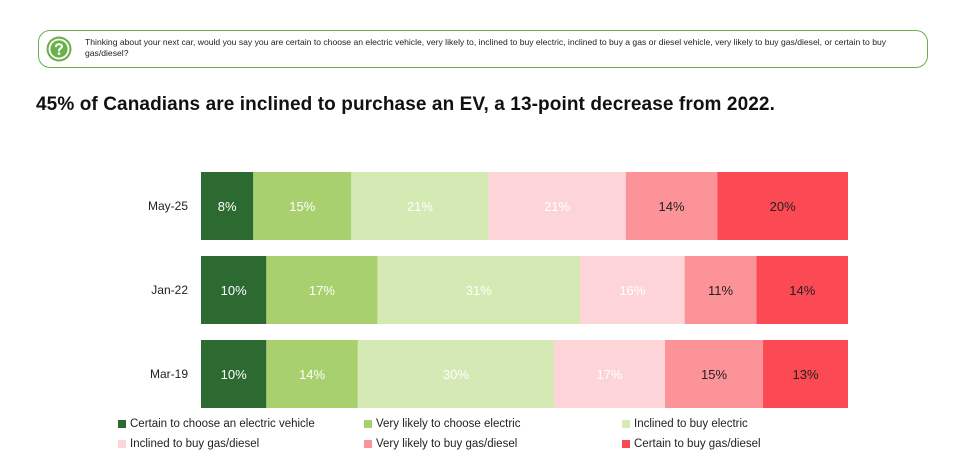 This screenshot has width=976, height=476. I want to click on legend-item: Very likely to choose electric, so click(442, 424).